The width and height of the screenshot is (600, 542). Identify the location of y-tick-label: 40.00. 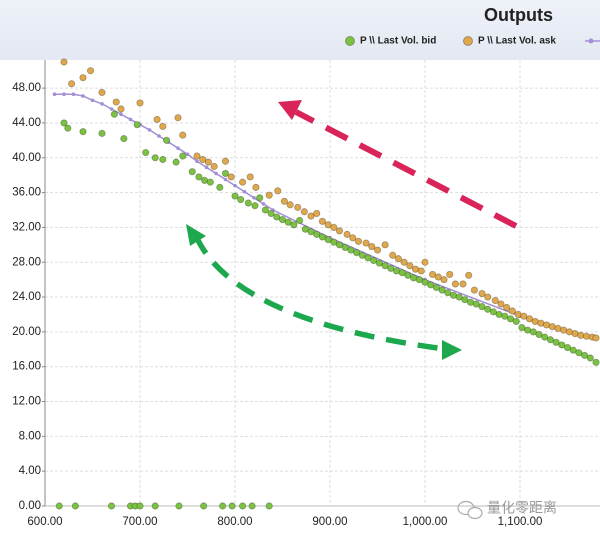
(26, 158).